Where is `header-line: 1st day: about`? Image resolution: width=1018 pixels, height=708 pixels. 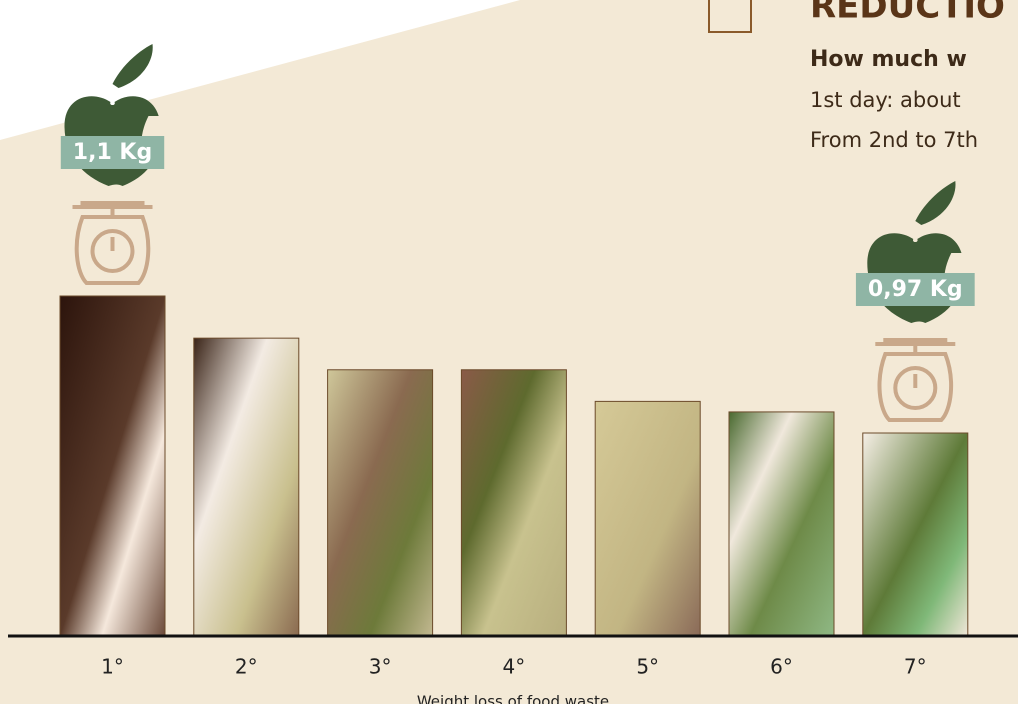
header-line: 1st day: about is located at coordinates (885, 100).